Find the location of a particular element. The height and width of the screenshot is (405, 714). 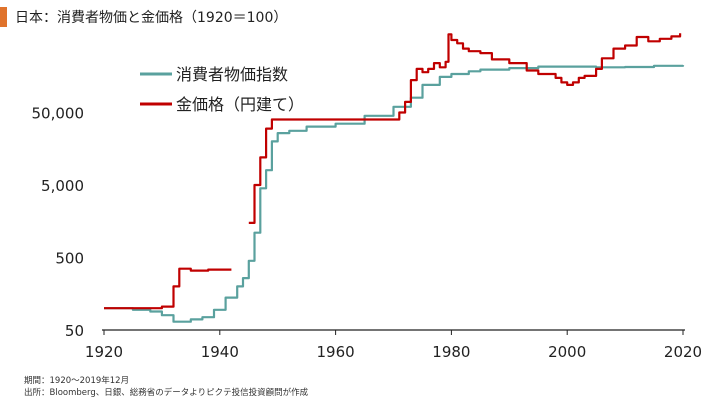

title-accent-bar is located at coordinates (3, 17).